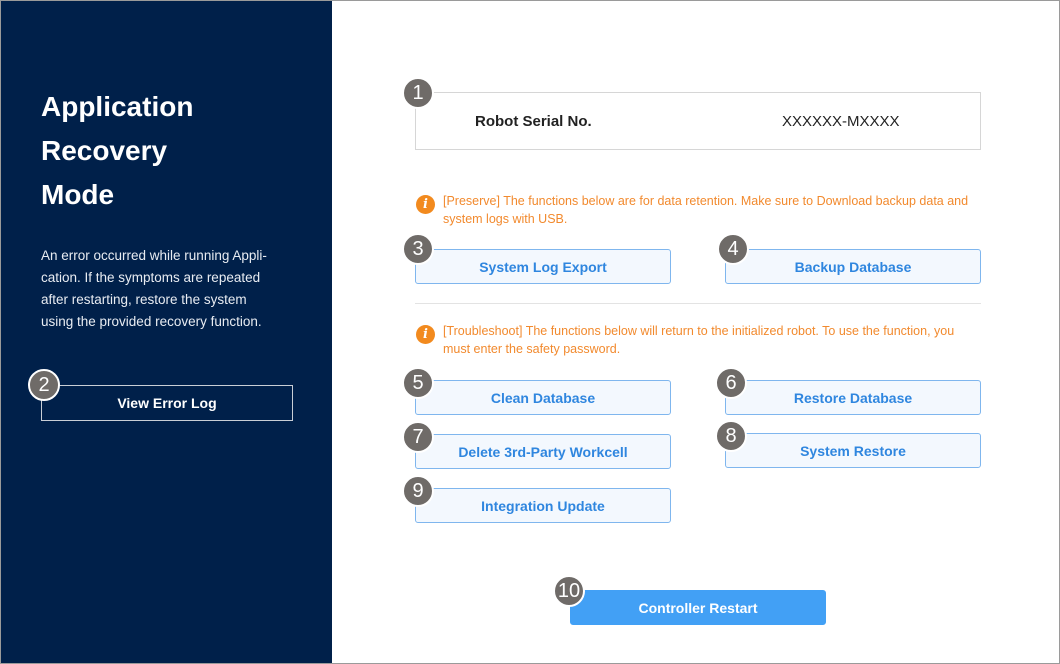 The height and width of the screenshot is (664, 1060). I want to click on badge-7: 7, so click(418, 437).